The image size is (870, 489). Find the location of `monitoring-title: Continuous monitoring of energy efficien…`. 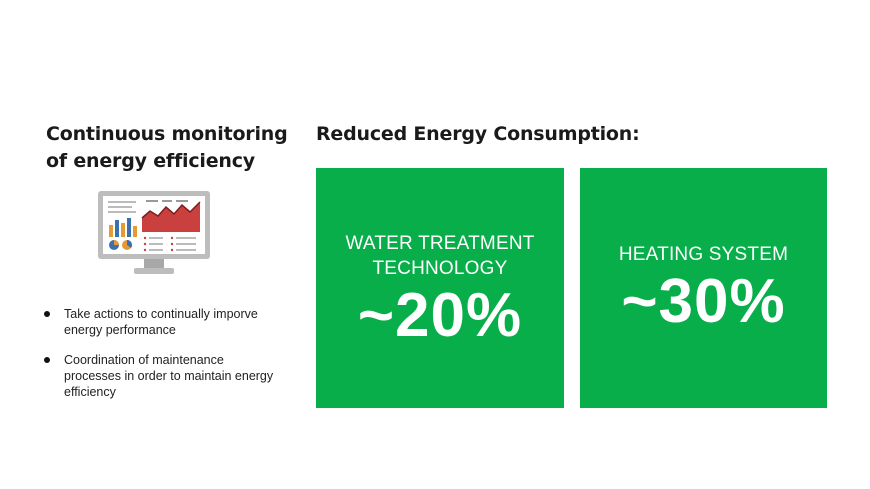

monitoring-title: Continuous monitoring of energy efficien… is located at coordinates (167, 147).